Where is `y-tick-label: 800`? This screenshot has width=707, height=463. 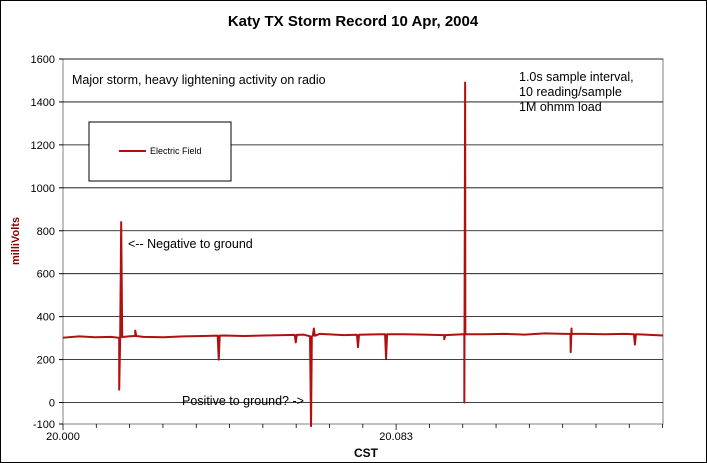
y-tick-label: 800 is located at coordinates (46, 232).